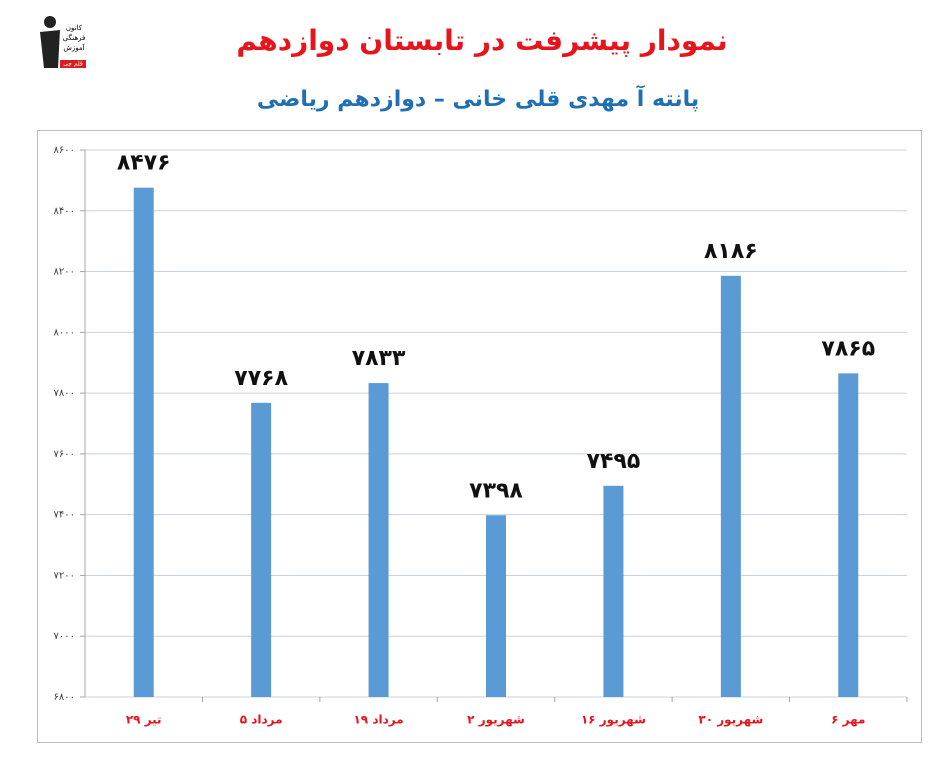 The width and height of the screenshot is (948, 765). I want to click on chart-title: نمودار پیشرفت در تابستان دوازدهم, so click(481, 40).